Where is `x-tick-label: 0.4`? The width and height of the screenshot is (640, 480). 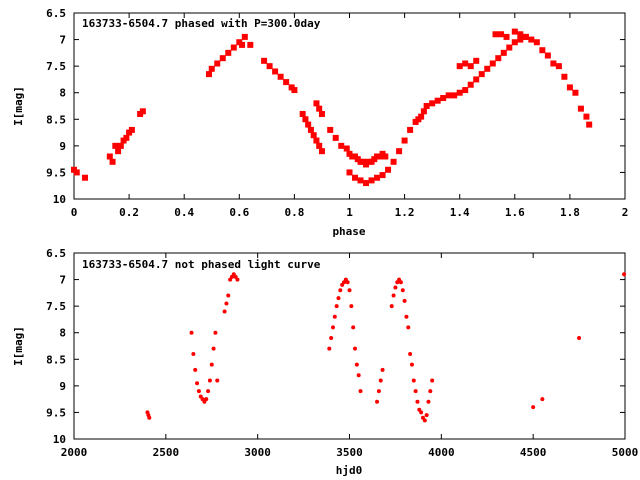 x-tick-label: 0.4 is located at coordinates (184, 212).